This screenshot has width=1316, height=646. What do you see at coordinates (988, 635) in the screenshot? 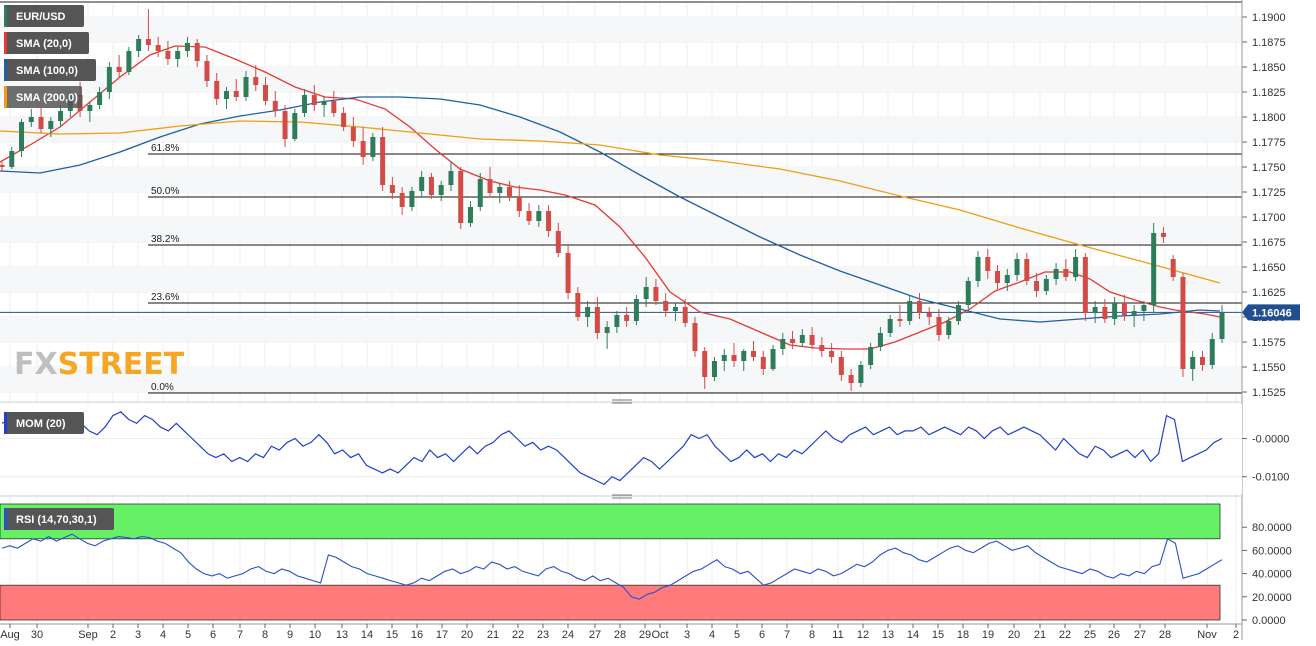
I see `time-axis-label: 19` at bounding box center [988, 635].